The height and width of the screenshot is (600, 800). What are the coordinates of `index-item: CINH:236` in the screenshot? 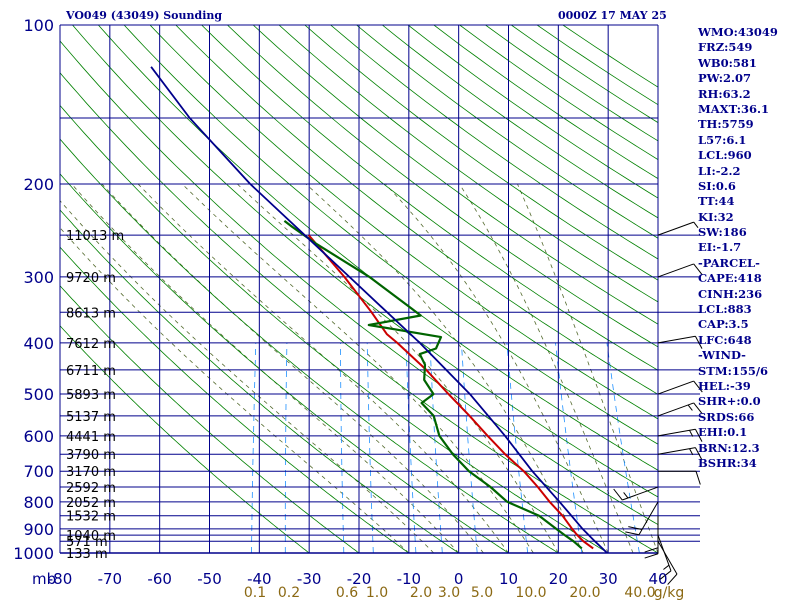 It's located at (730, 293).